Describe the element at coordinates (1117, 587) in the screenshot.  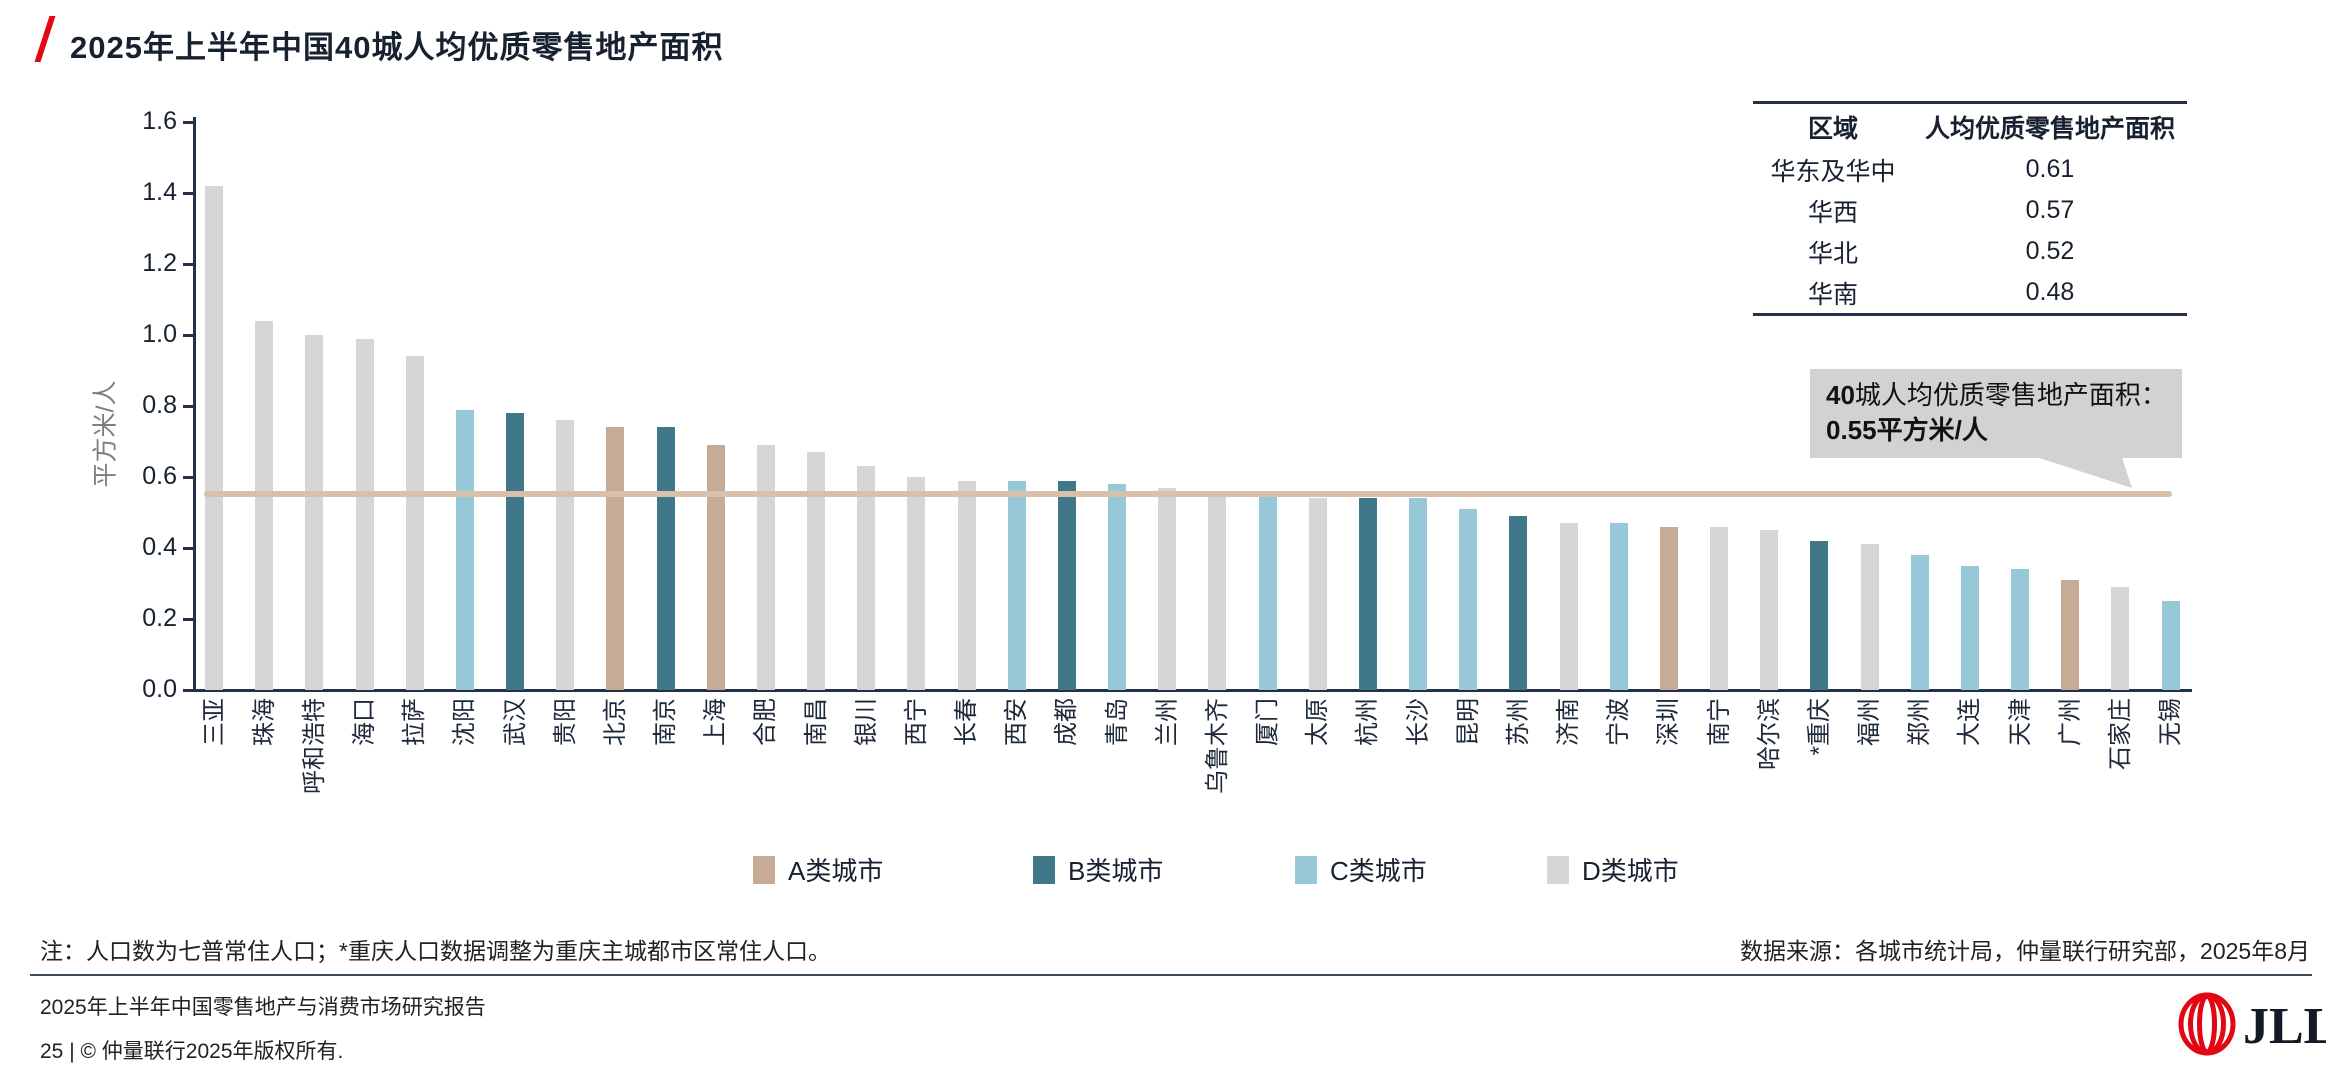
I see `bar-青岛` at that location.